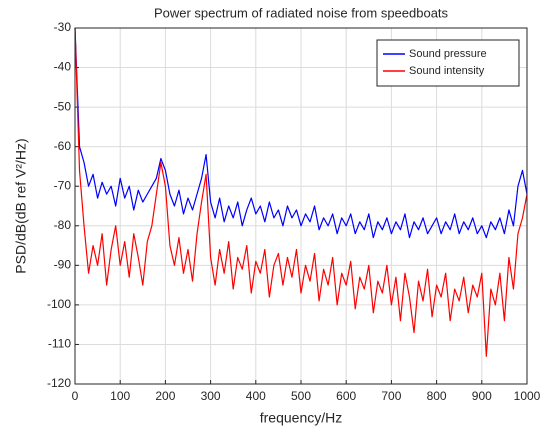  What do you see at coordinates (63, 185) in the screenshot?
I see `y-tick-label: -70` at bounding box center [63, 185].